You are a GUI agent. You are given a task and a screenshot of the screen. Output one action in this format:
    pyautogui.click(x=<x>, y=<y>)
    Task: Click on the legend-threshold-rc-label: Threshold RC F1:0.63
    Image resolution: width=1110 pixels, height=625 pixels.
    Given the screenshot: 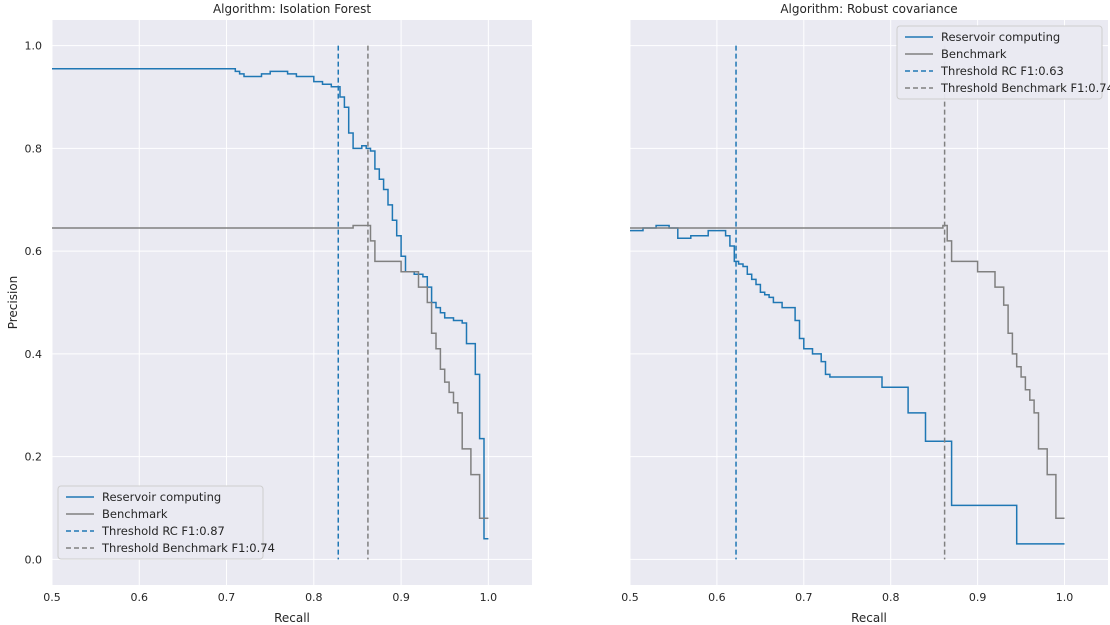 What is the action you would take?
    pyautogui.click(x=1002, y=71)
    